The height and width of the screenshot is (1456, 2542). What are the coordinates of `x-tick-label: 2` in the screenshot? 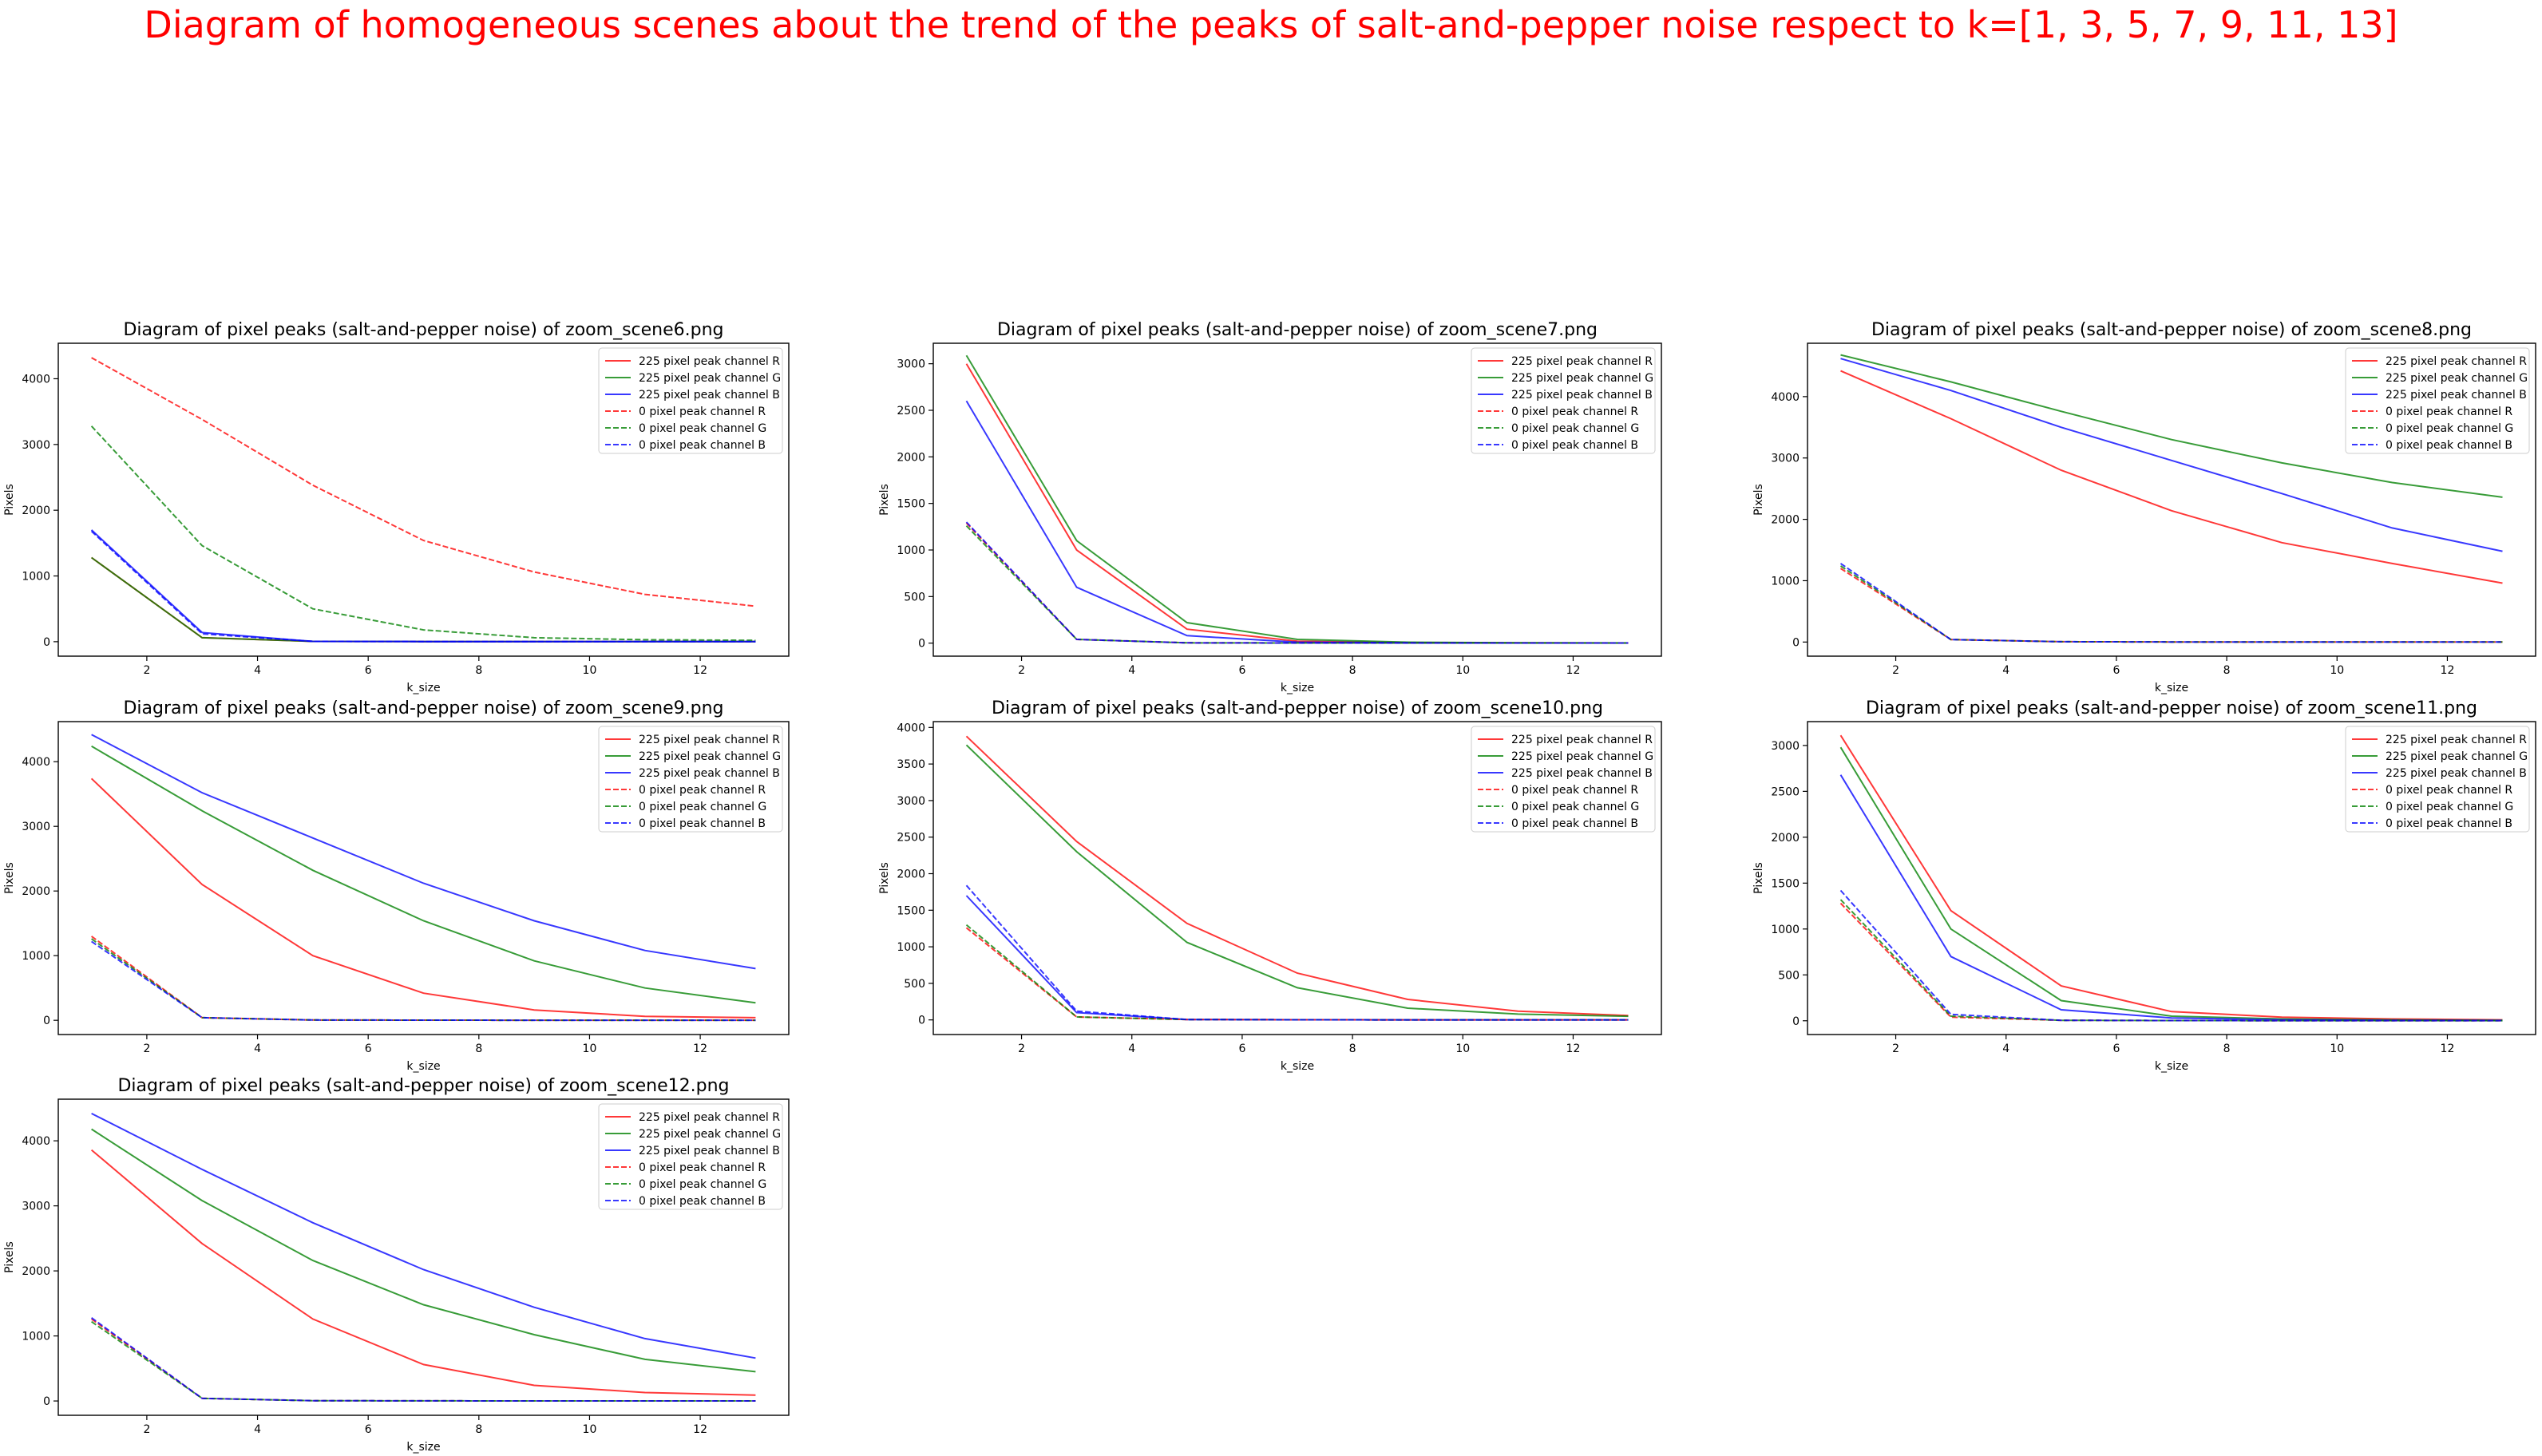 It's located at (1021, 1049).